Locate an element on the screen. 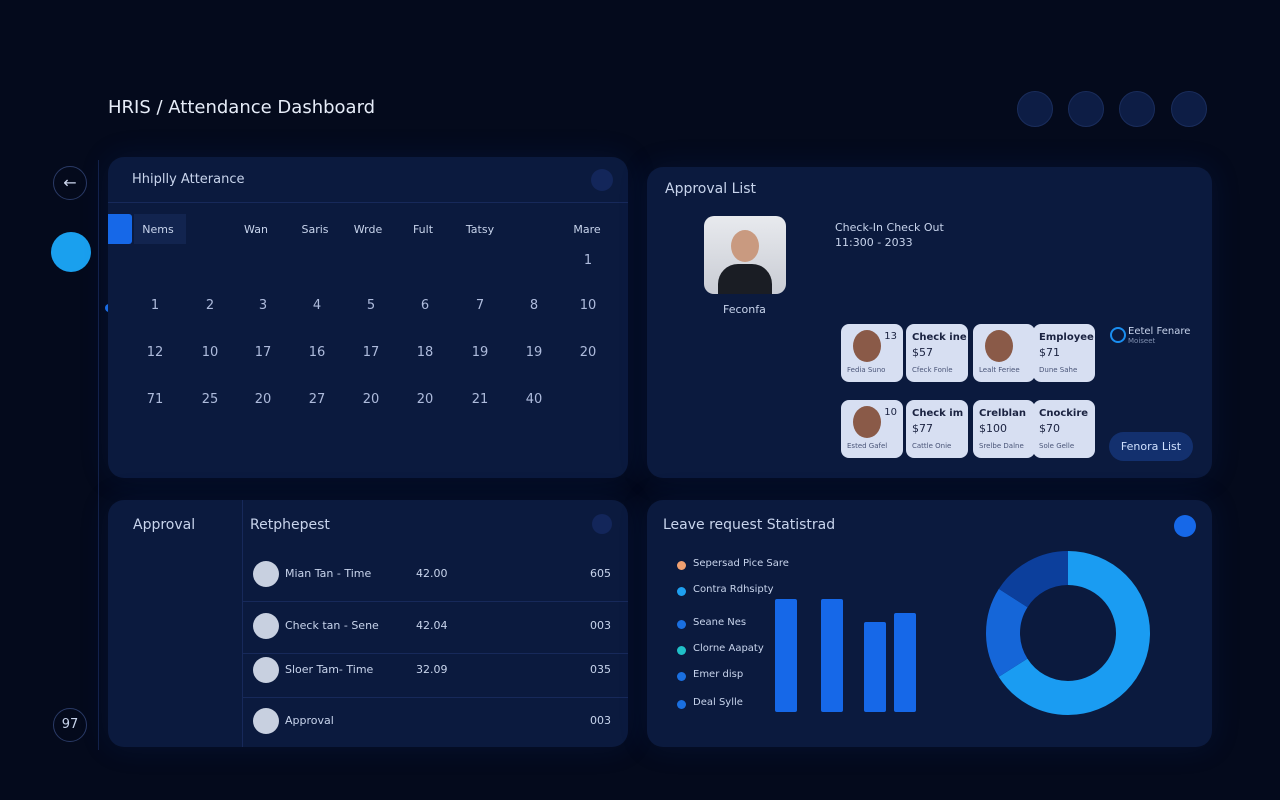 Image resolution: width=1280 pixels, height=800 pixels. header-cell is located at coordinates (160, 229).